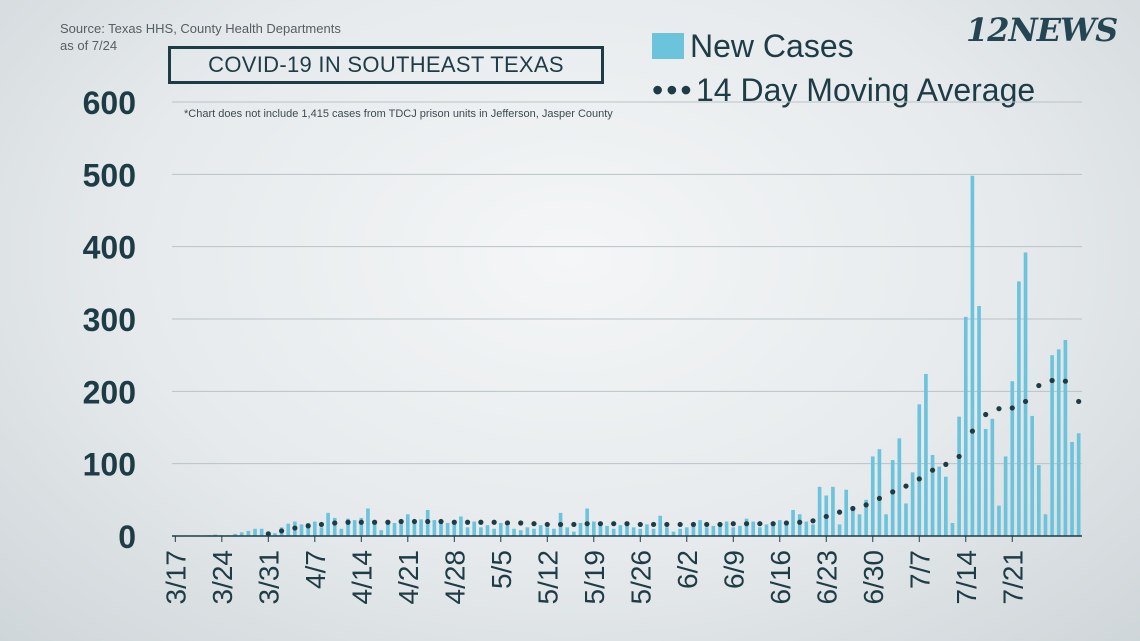  Describe the element at coordinates (386, 64) in the screenshot. I see `chart-title-text: COVID-19 IN SOUTHEAST TEXAS` at that location.